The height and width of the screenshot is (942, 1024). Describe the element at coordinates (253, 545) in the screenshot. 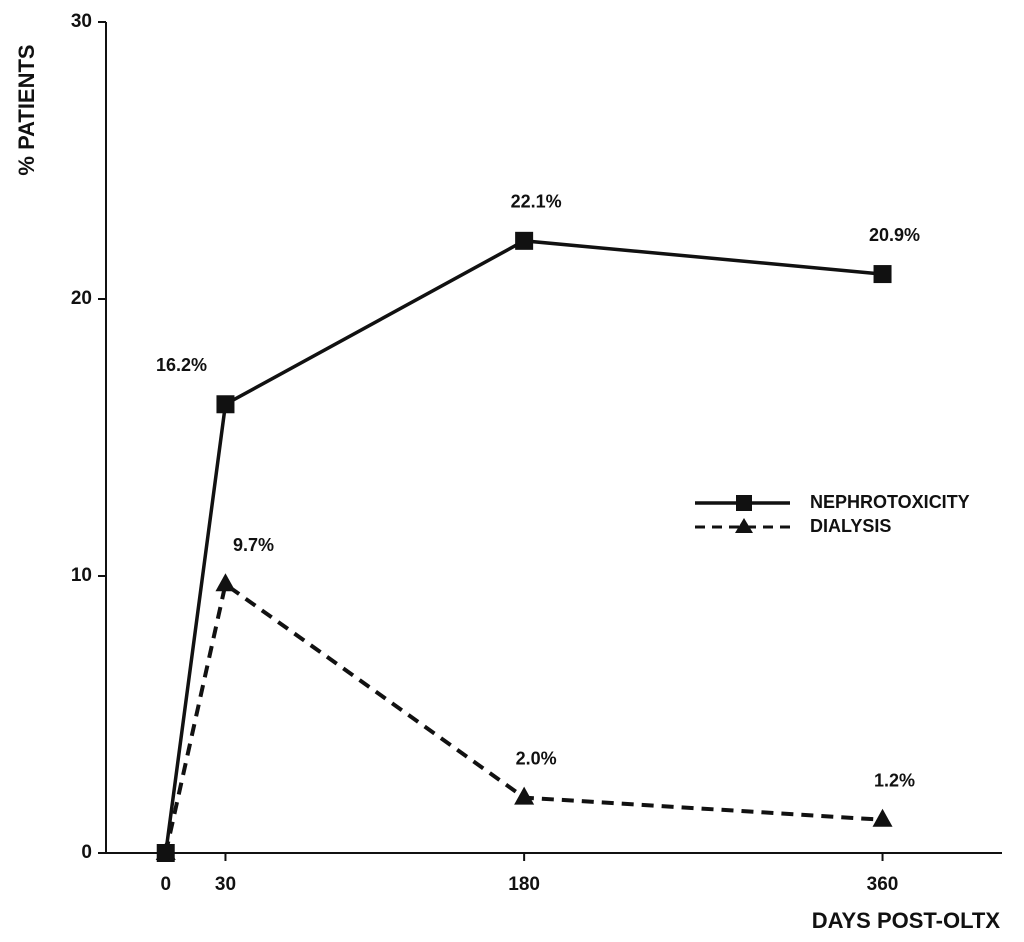

I see `value-label: 9.7%` at that location.